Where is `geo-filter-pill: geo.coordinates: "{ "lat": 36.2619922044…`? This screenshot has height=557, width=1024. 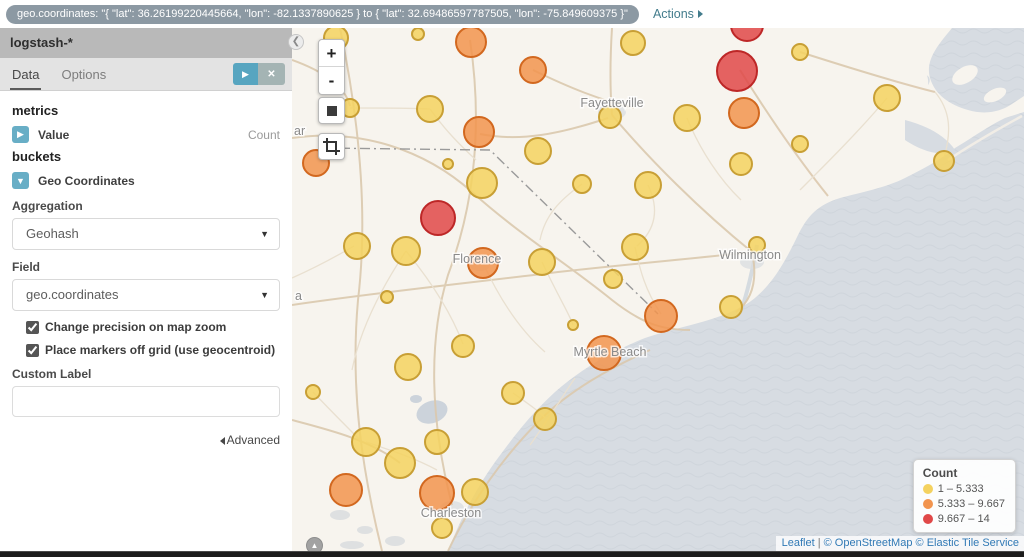 geo-filter-pill: geo.coordinates: "{ "lat": 36.2619922044… is located at coordinates (322, 14).